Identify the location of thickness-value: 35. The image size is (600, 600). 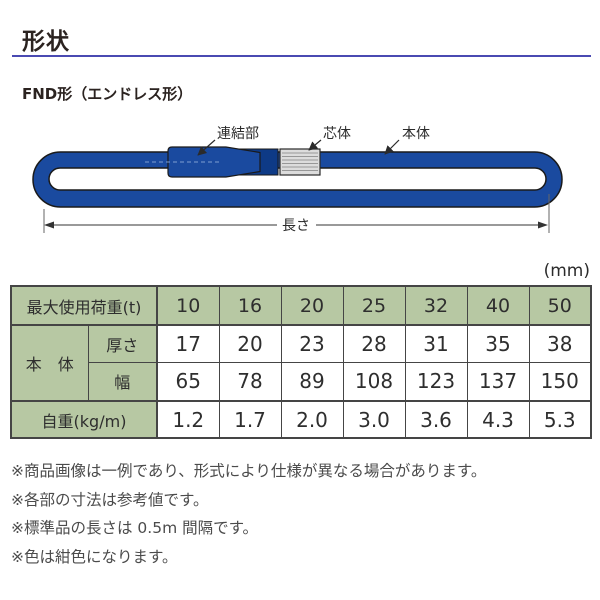
(498, 343).